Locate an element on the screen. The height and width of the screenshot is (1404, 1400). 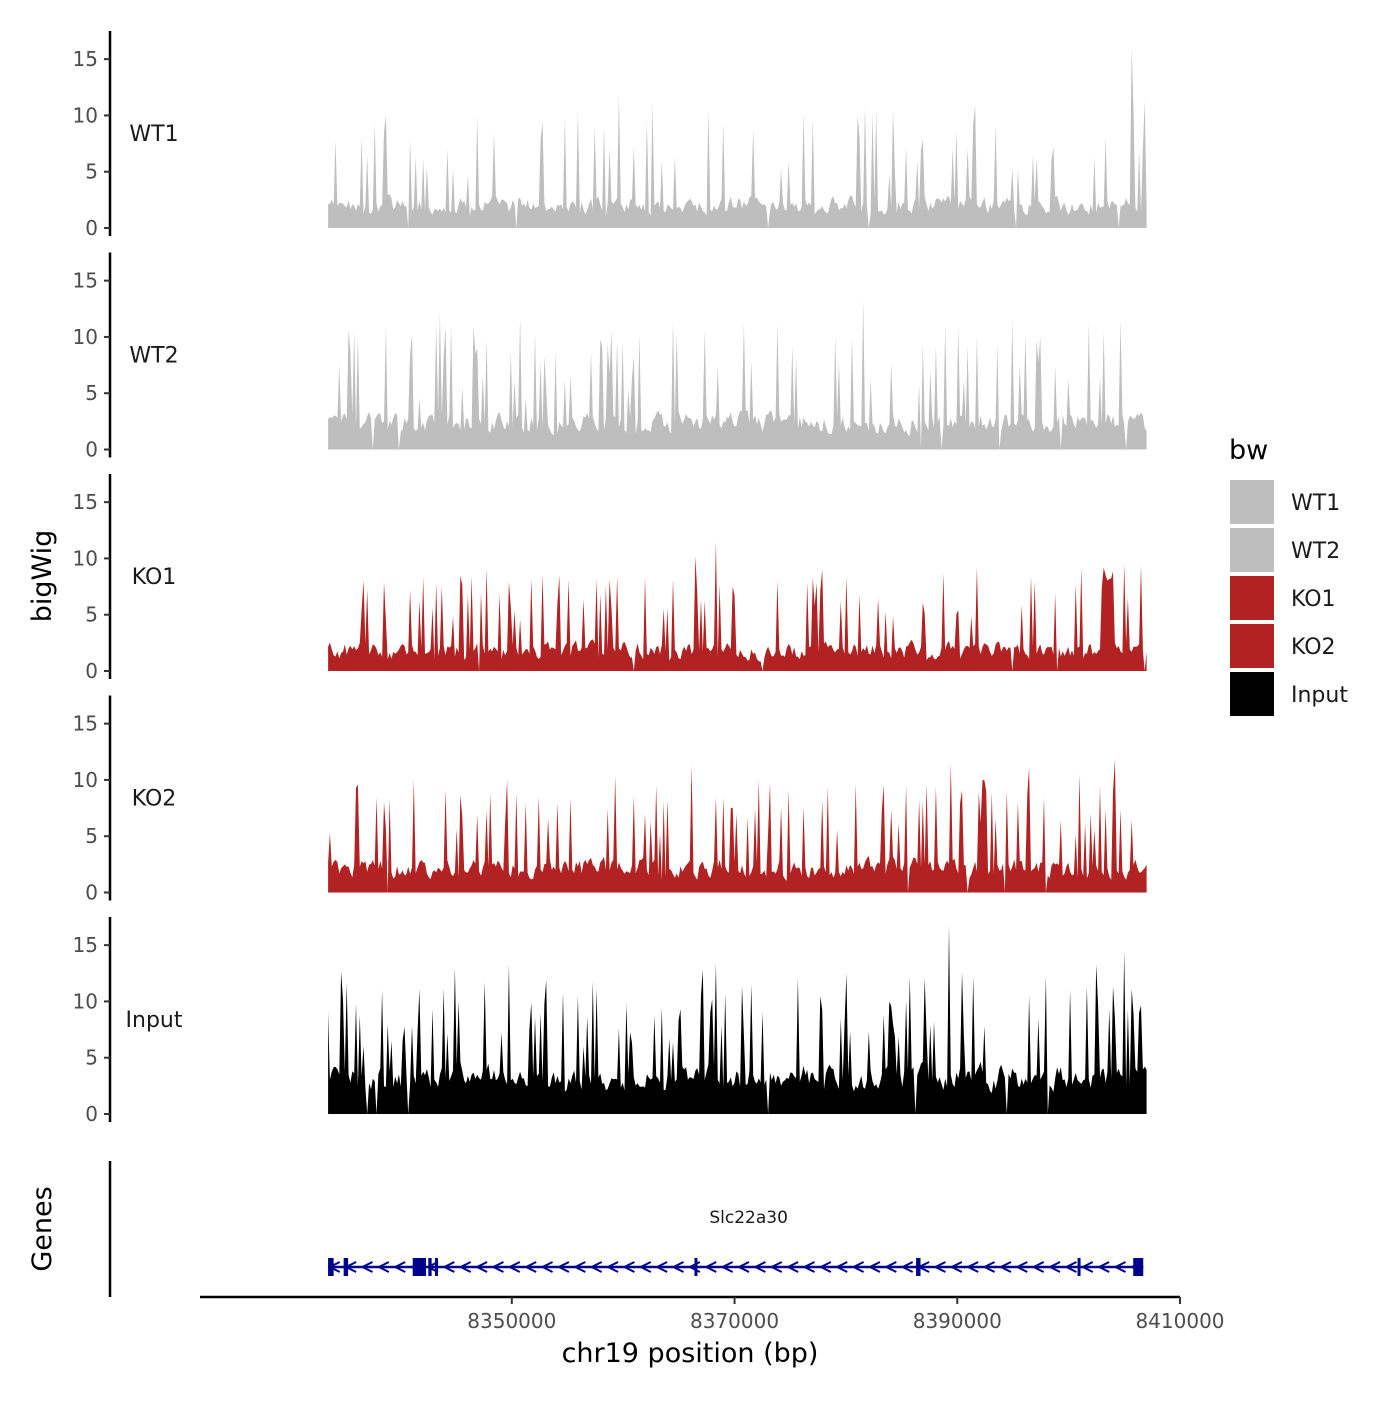
x-tick-label: 8390000 is located at coordinates (957, 1321).